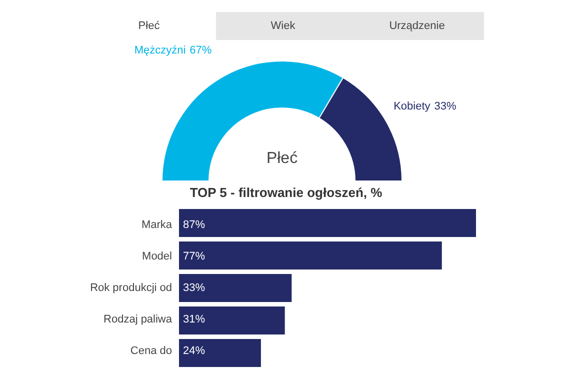 The height and width of the screenshot is (370, 573). What do you see at coordinates (194, 320) in the screenshot?
I see `data-label: 31%` at bounding box center [194, 320].